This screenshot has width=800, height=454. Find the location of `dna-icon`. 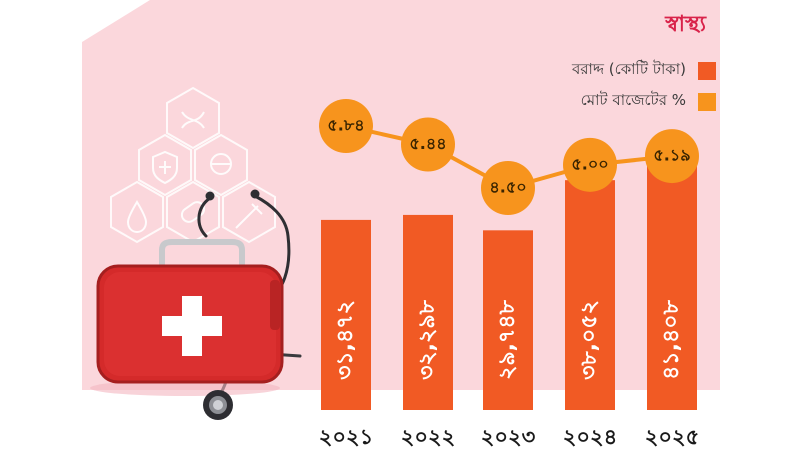

dna-icon is located at coordinates (193, 120).